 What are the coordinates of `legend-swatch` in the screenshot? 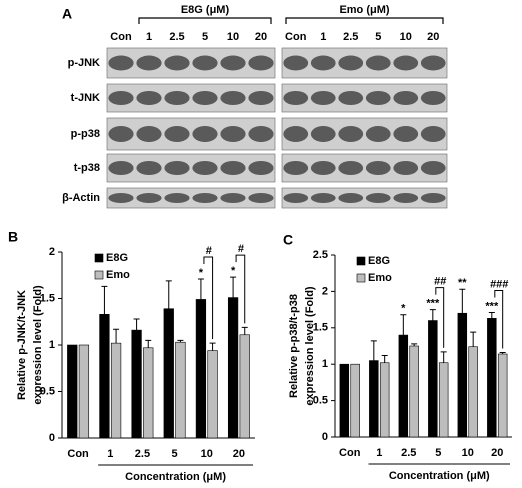 It's located at (99, 258).